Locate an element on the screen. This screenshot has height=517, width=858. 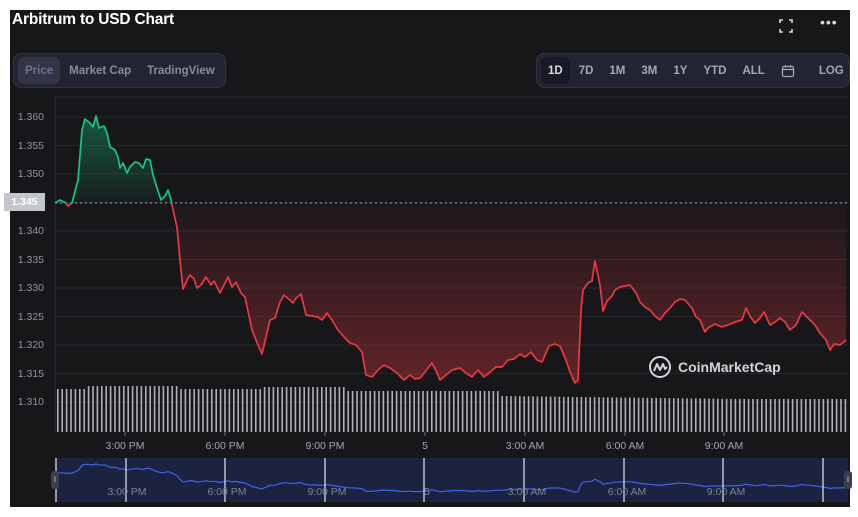
y-tick-label: 1.310 is located at coordinates (30, 402).